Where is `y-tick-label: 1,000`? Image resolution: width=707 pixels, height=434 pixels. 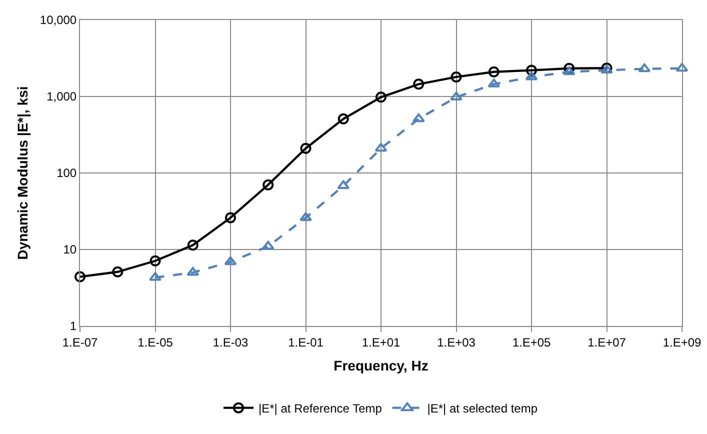 y-tick-label: 1,000 is located at coordinates (61, 97).